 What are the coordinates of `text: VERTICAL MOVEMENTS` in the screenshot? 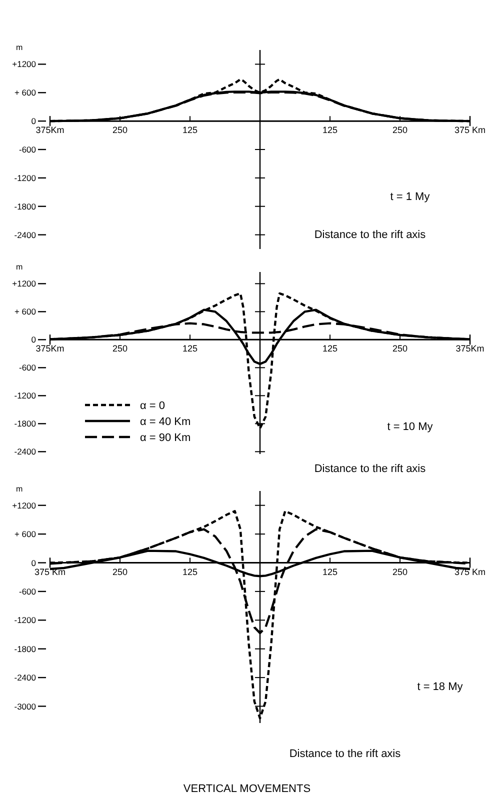 It's located at (247, 789).